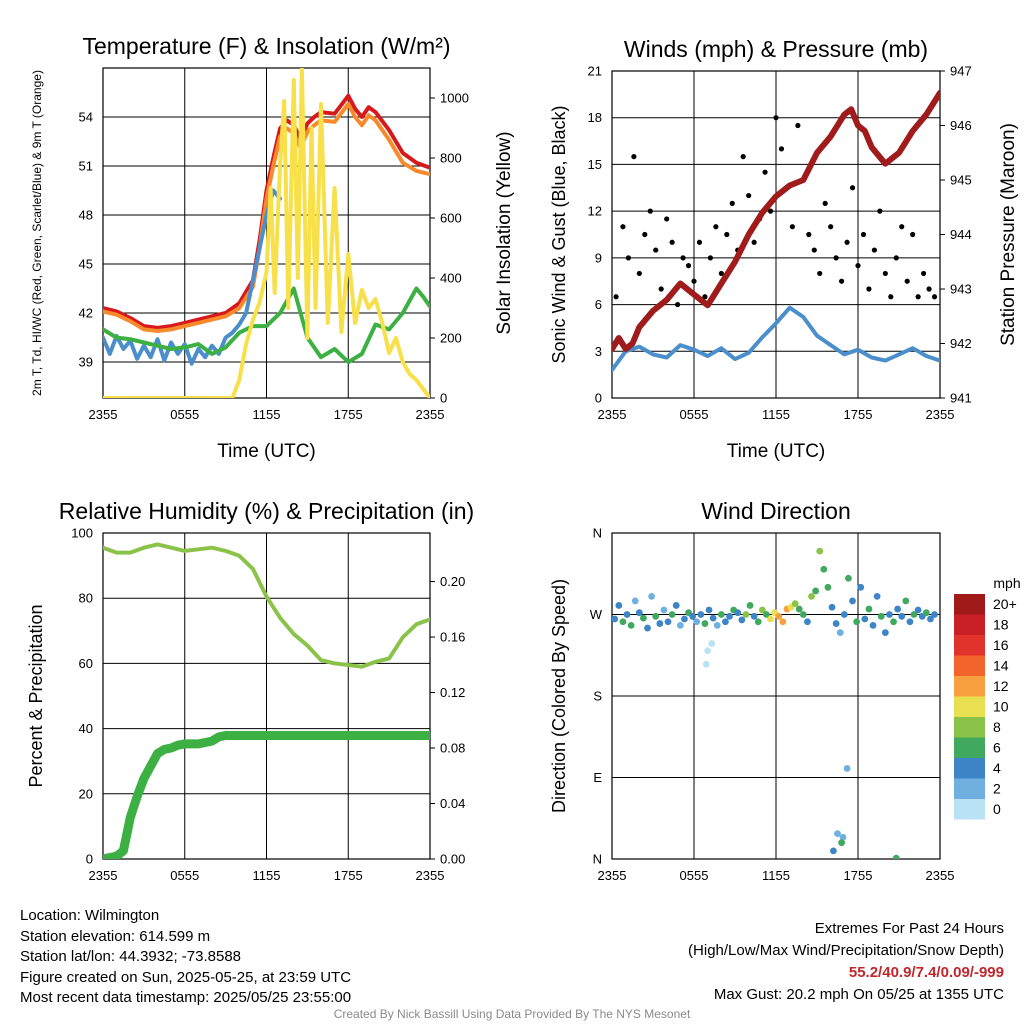 The width and height of the screenshot is (1024, 1024). I want to click on extremes-values: 55.2/40.9/7.4/0.09/-999, so click(926, 972).